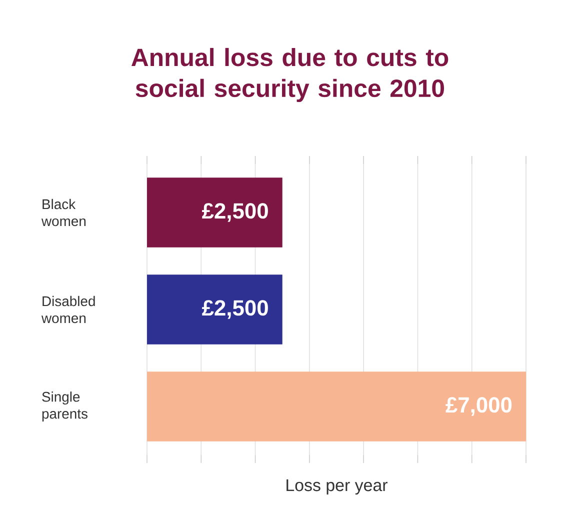  I want to click on data-label: £7,000, so click(479, 406).